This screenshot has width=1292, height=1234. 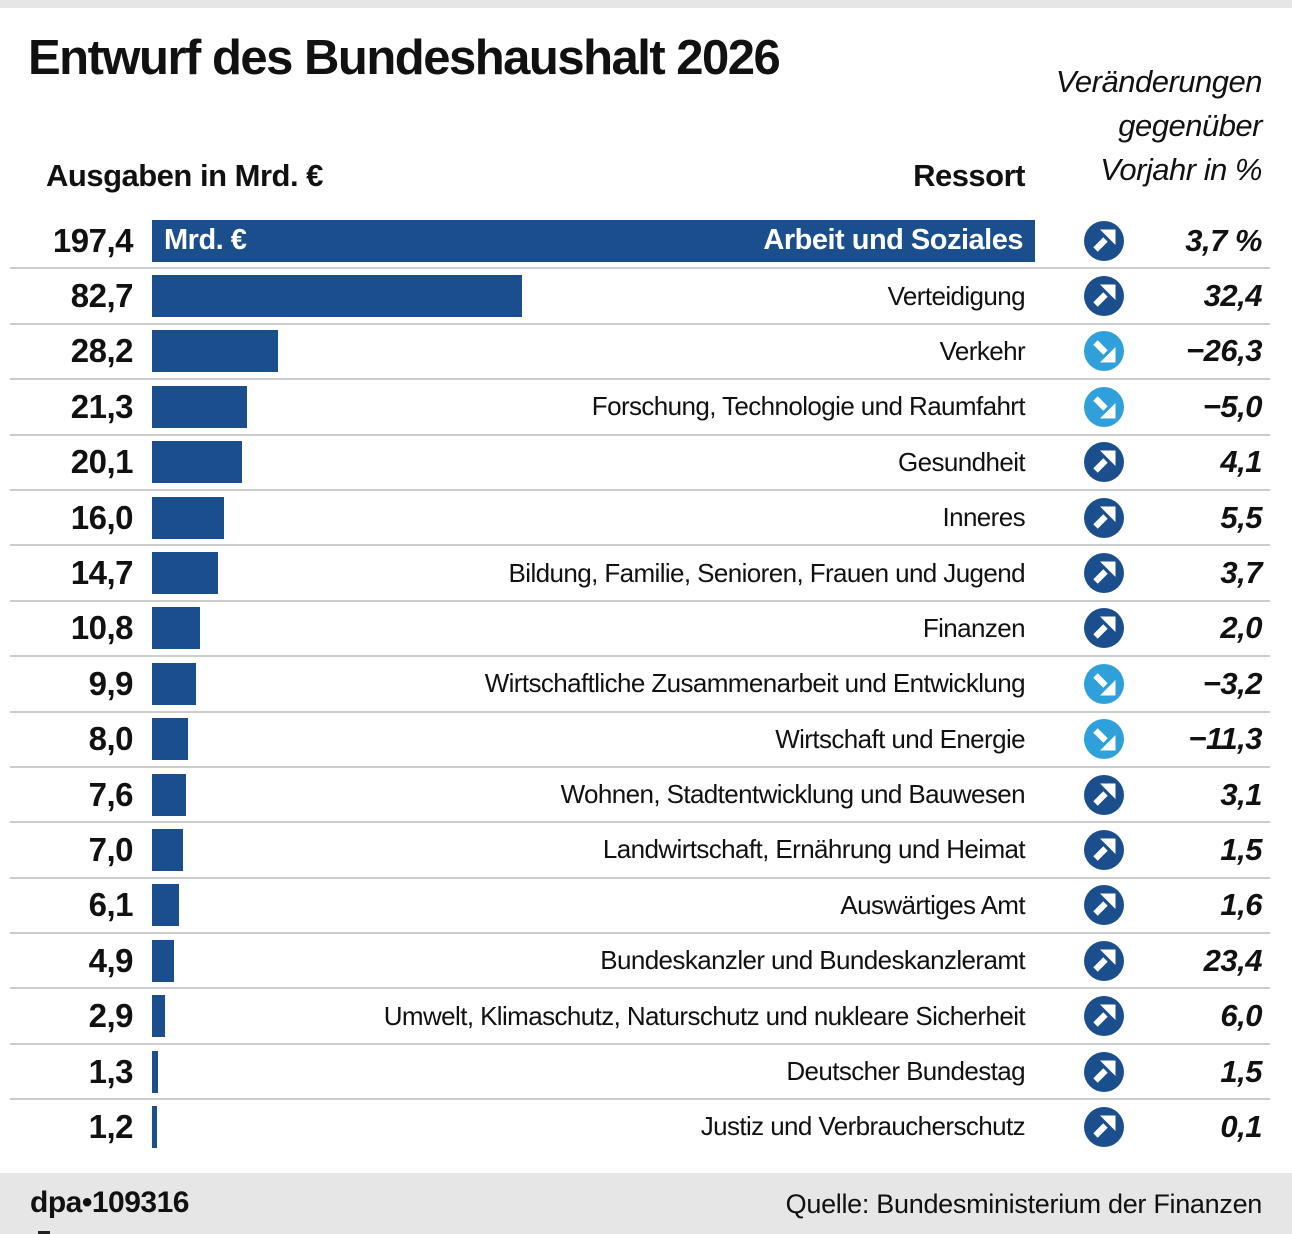 I want to click on change-header-line-2: gegenüber, so click(x=1190, y=125).